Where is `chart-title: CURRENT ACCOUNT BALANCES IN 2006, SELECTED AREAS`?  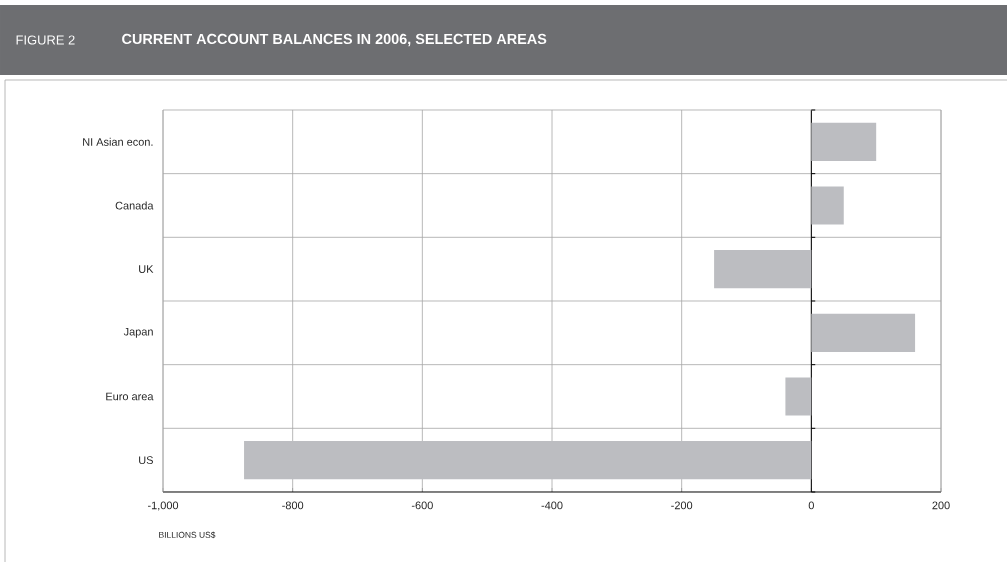
chart-title: CURRENT ACCOUNT BALANCES IN 2006, SELECTED AREAS is located at coordinates (334, 40).